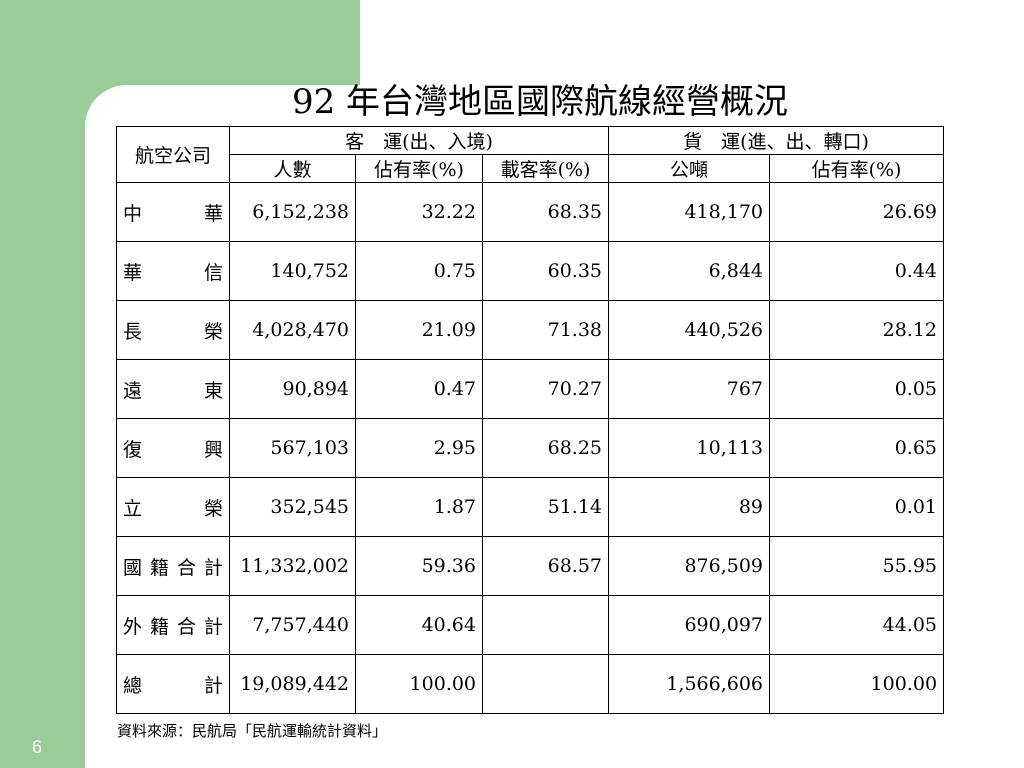 This screenshot has width=1024, height=768. What do you see at coordinates (545, 507) in the screenshot?
I see `load-factor-cell: 51.14` at bounding box center [545, 507].